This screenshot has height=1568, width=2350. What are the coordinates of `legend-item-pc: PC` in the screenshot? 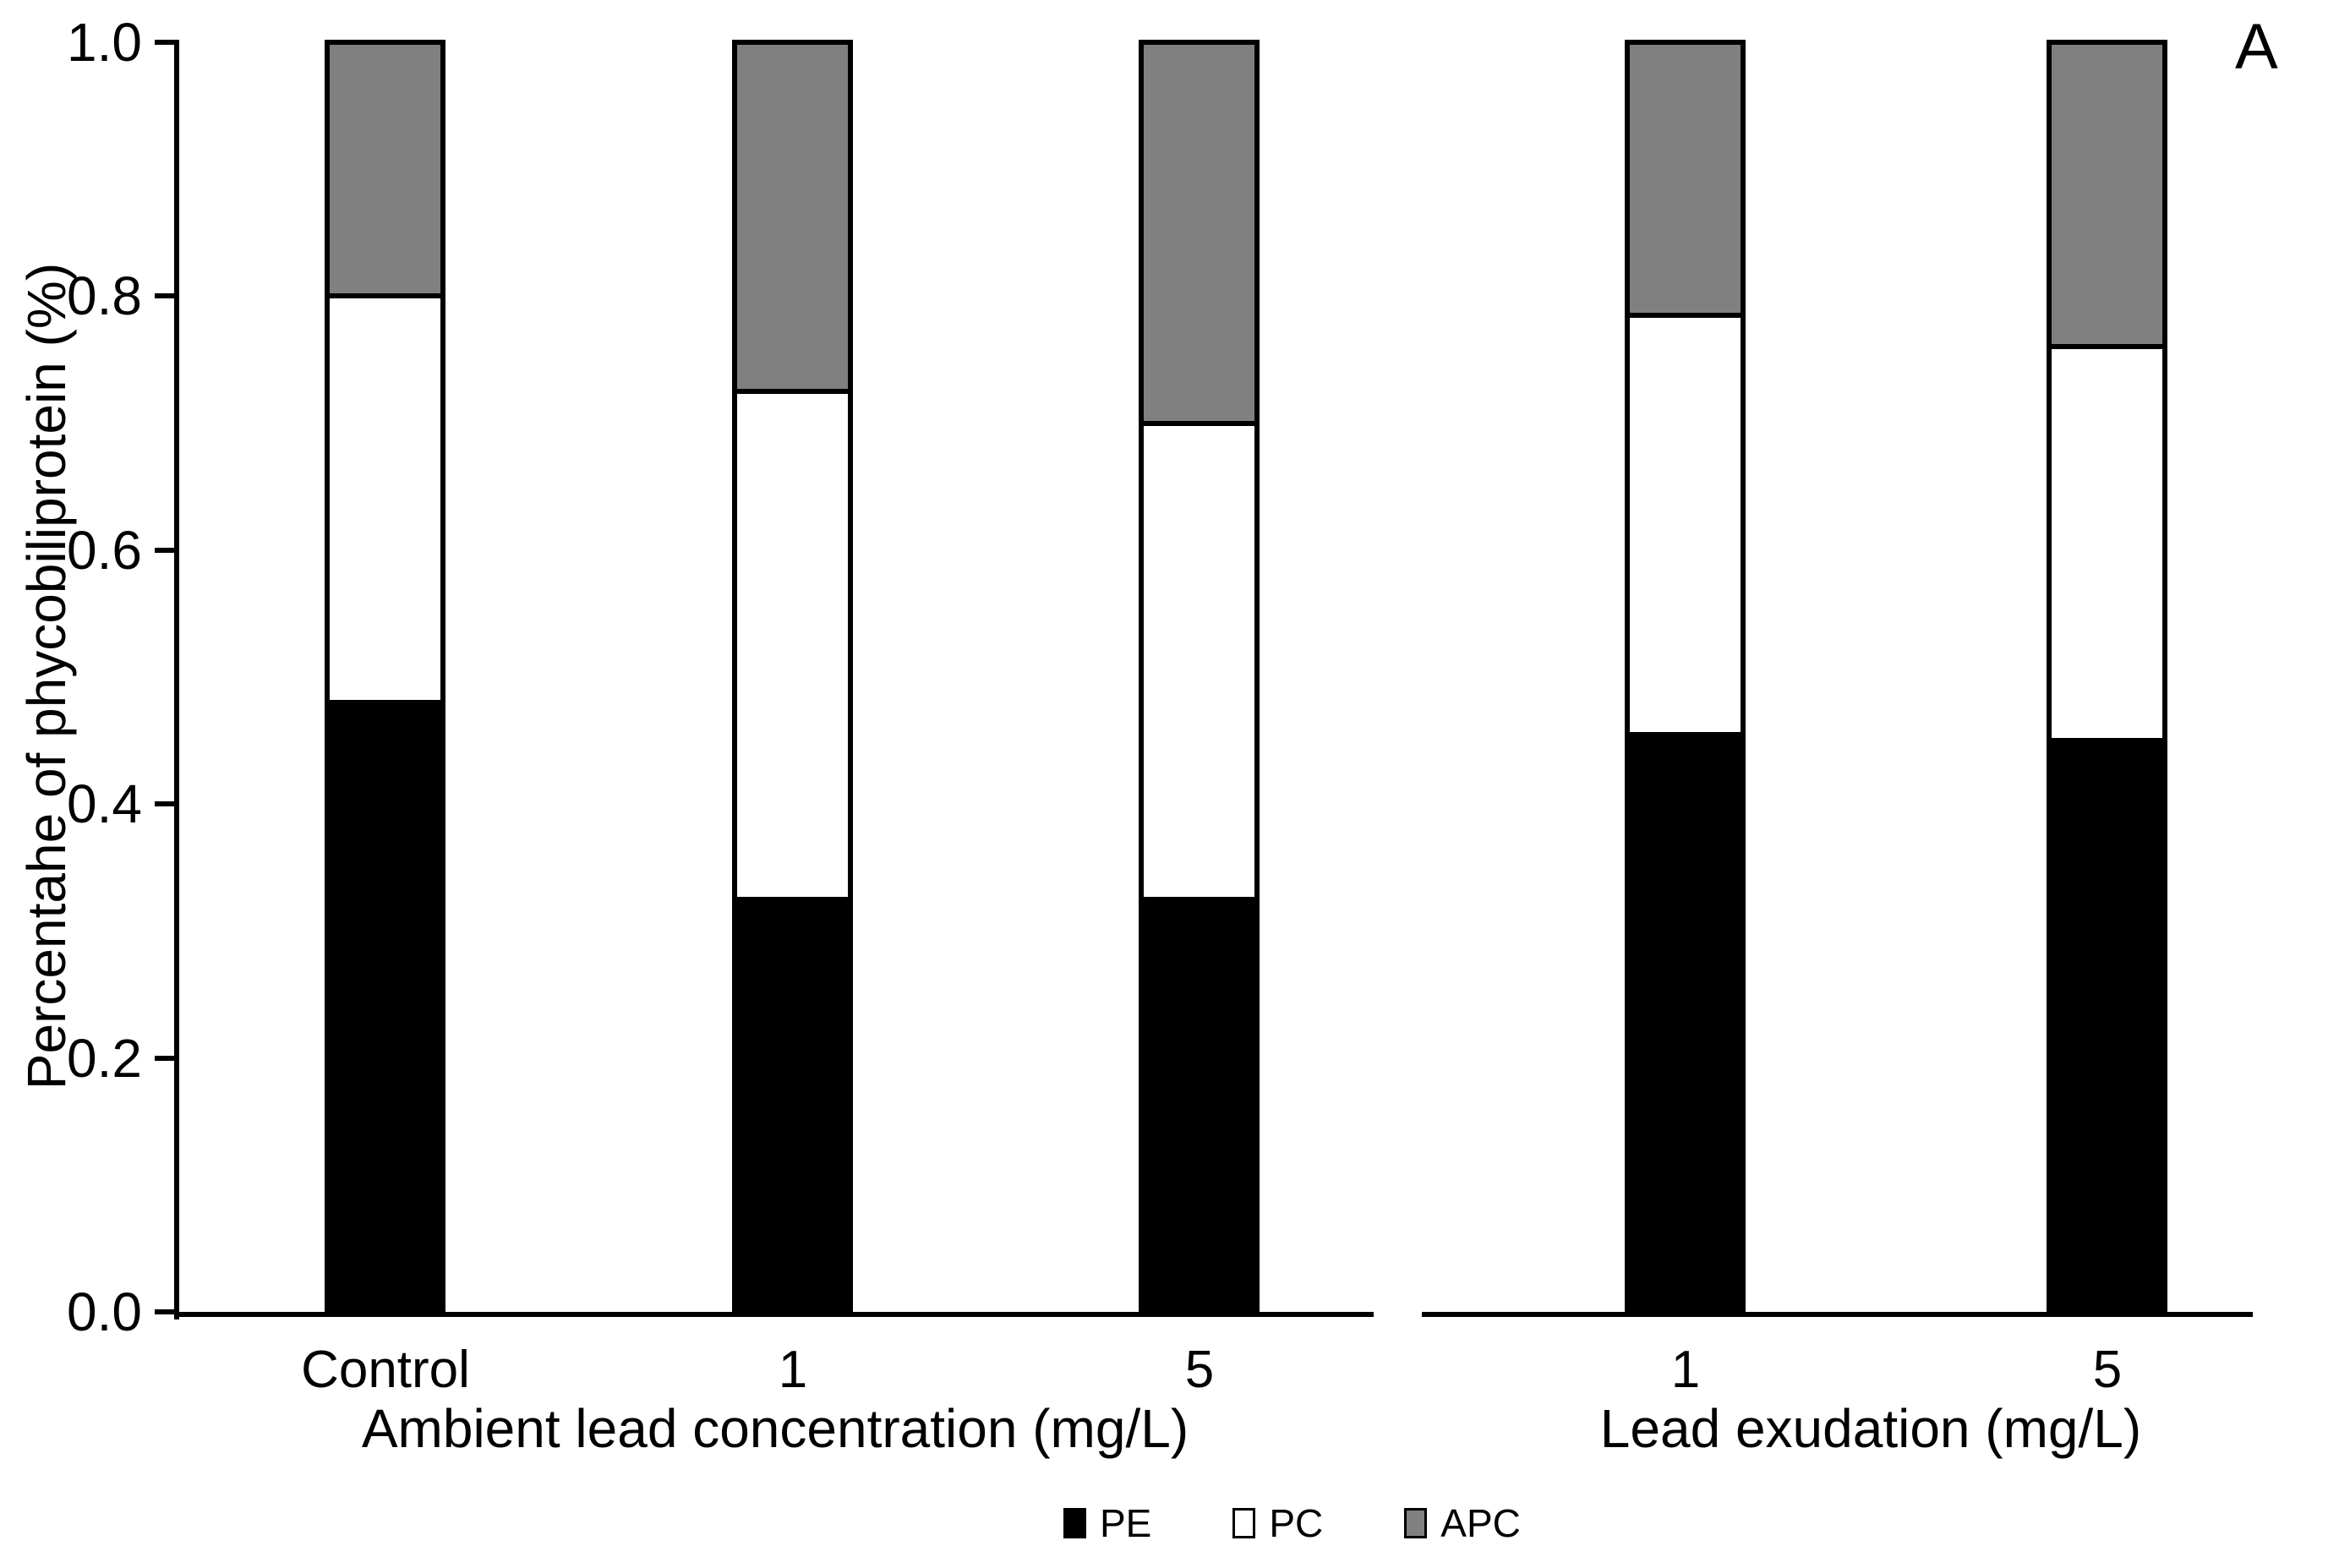 It's located at (1277, 1523).